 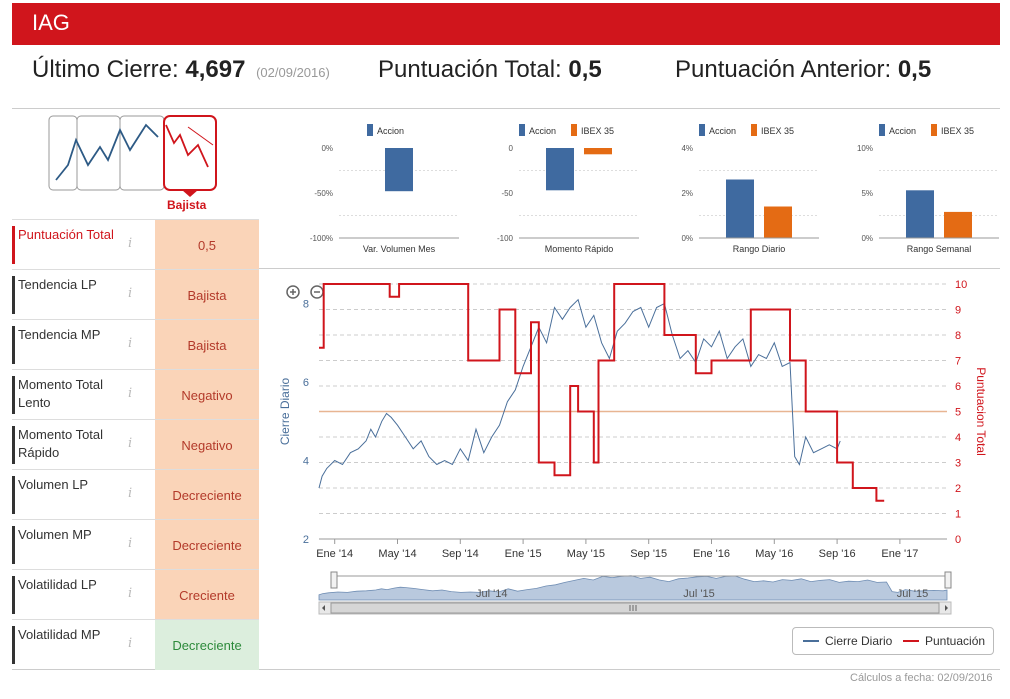 I want to click on indicator-value: 0,5, so click(x=207, y=245).